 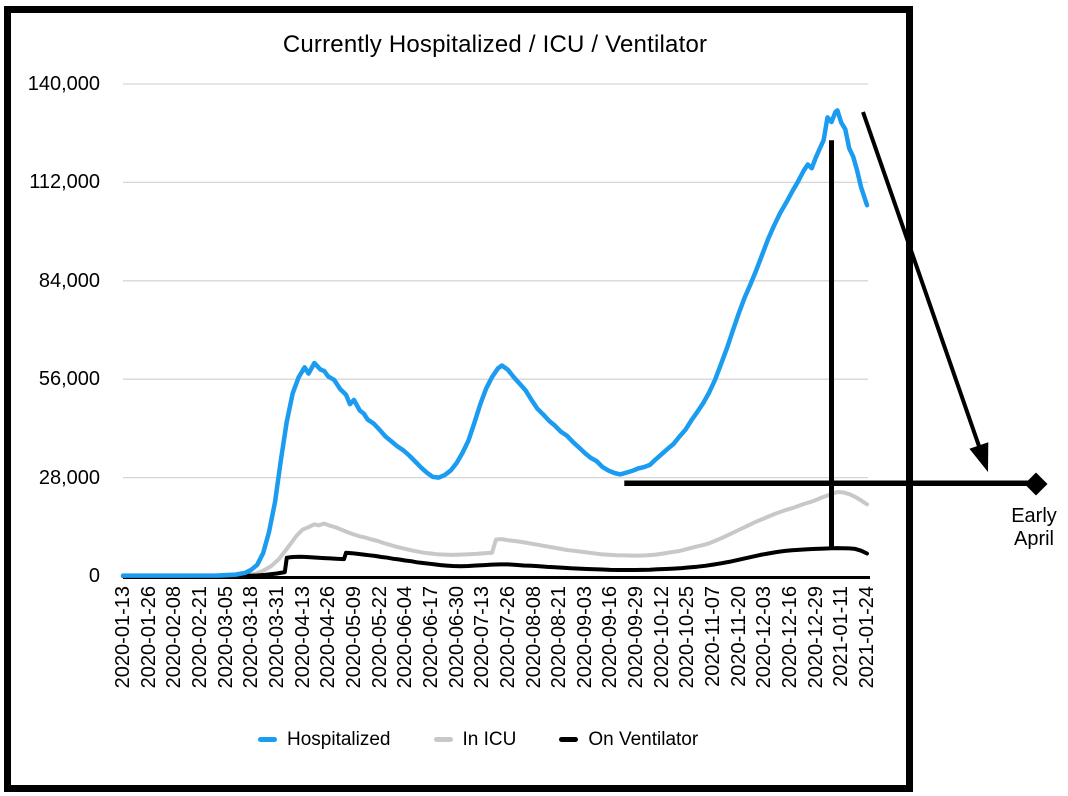 What do you see at coordinates (267, 739) in the screenshot?
I see `legend-swatch-hospitalized` at bounding box center [267, 739].